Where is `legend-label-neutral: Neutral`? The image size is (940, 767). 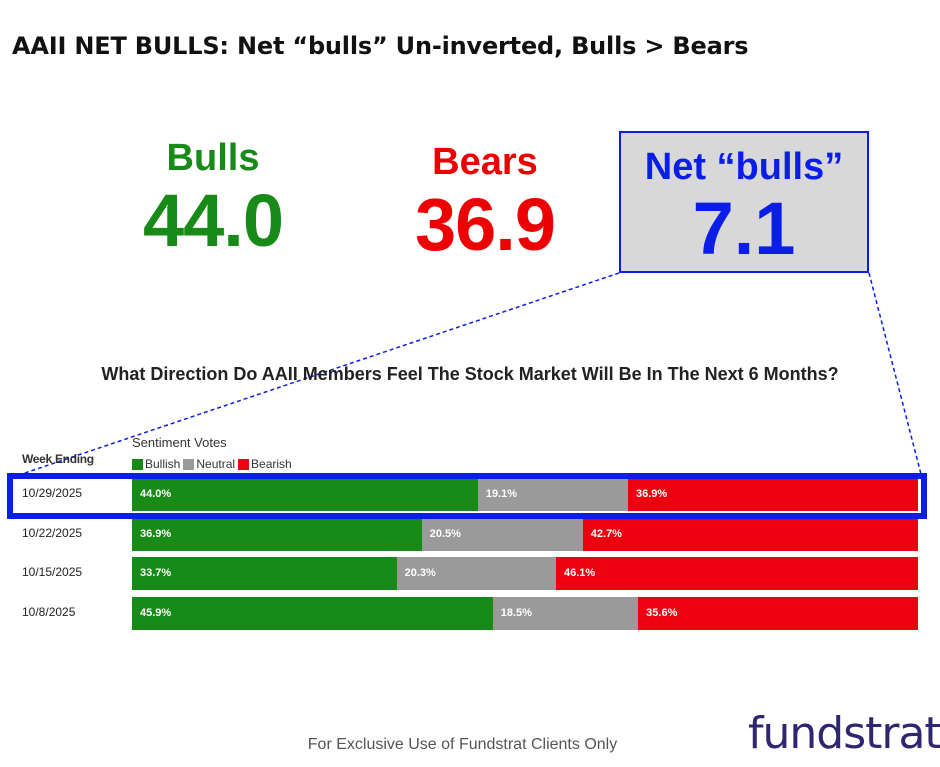 legend-label-neutral: Neutral is located at coordinates (216, 464).